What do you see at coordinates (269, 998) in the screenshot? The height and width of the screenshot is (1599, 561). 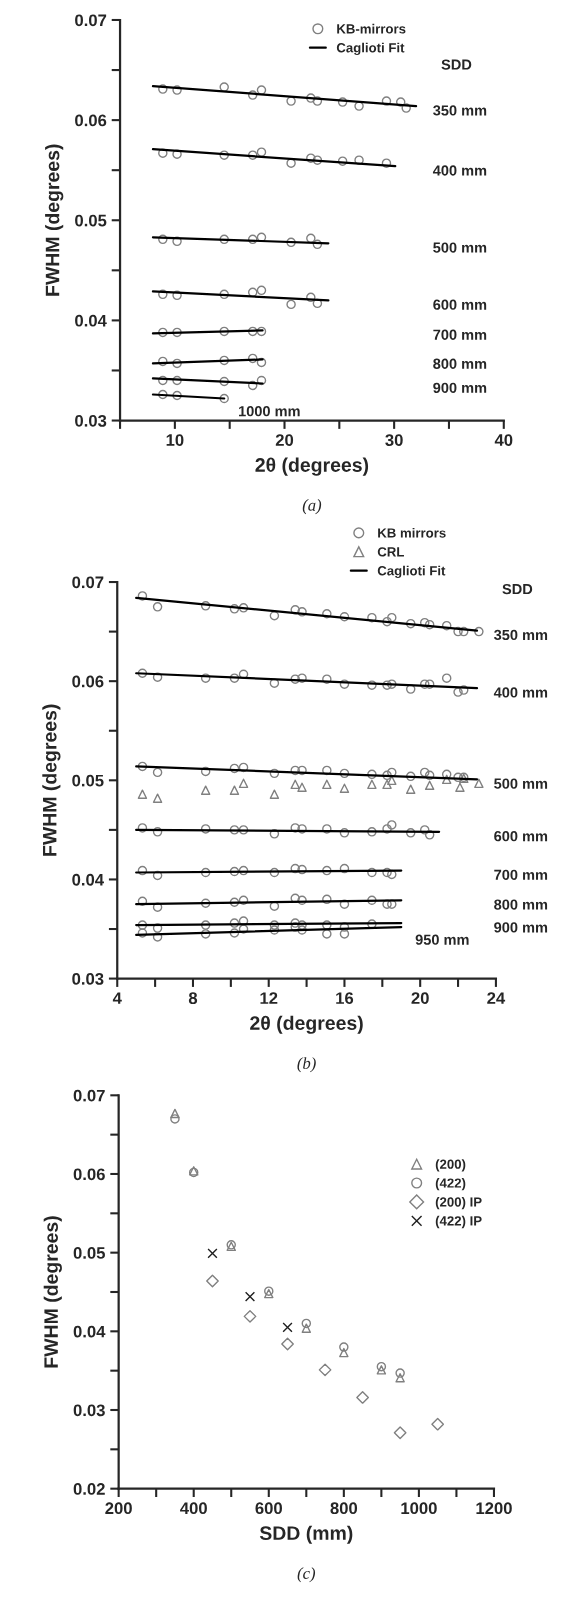 I see `x-tick-label: 12` at bounding box center [269, 998].